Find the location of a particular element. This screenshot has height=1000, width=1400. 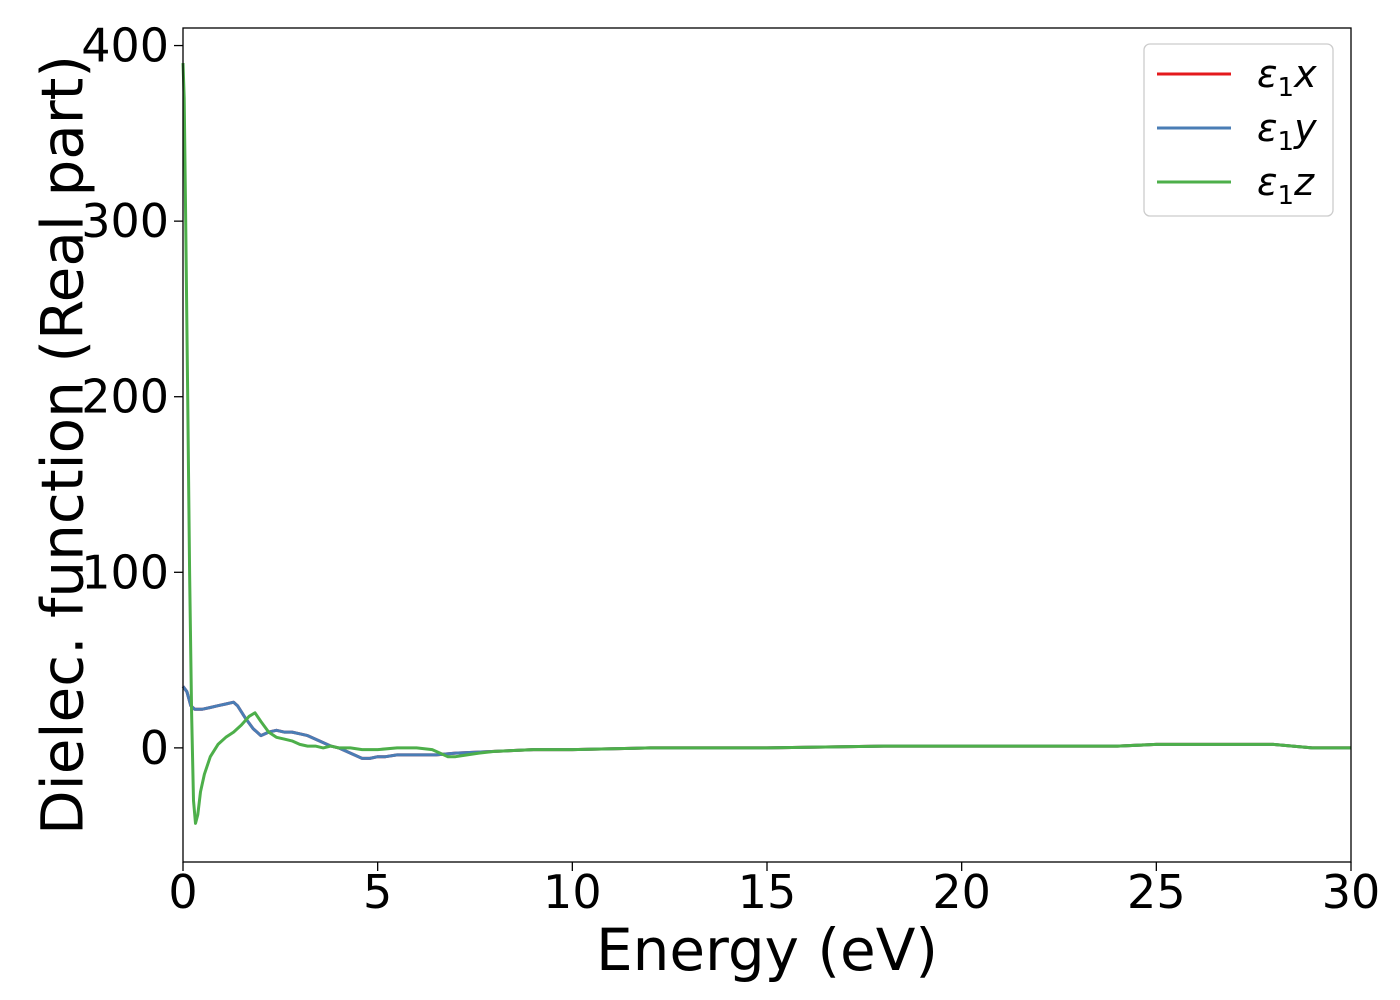

legend-box is located at coordinates (1238, 130).